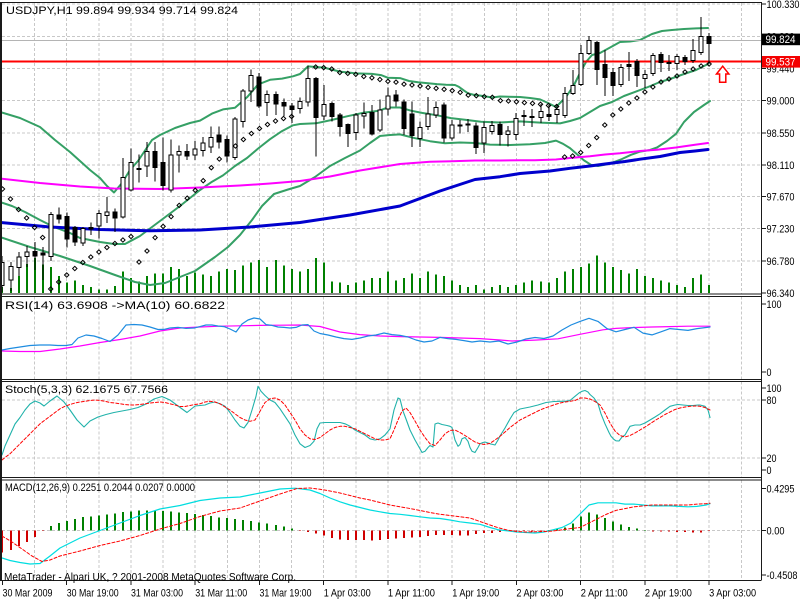 This screenshot has height=600, width=800. Describe the element at coordinates (539, 594) in the screenshot. I see `svg-text: 2 Apr 03:00` at that location.